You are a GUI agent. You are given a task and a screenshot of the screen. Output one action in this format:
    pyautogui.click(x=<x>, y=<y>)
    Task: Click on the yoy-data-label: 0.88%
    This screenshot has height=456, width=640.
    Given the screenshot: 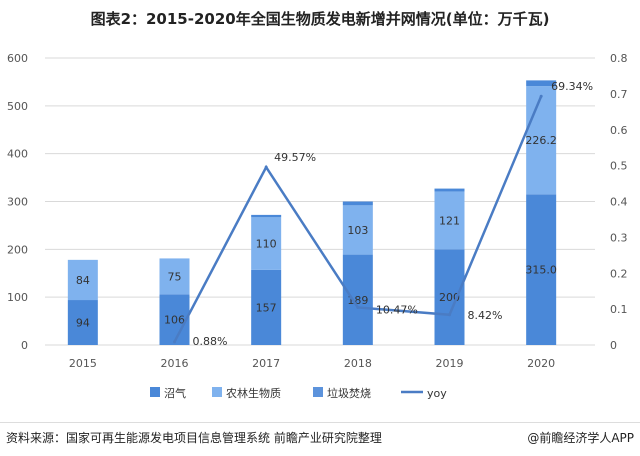 What is the action you would take?
    pyautogui.click(x=210, y=341)
    